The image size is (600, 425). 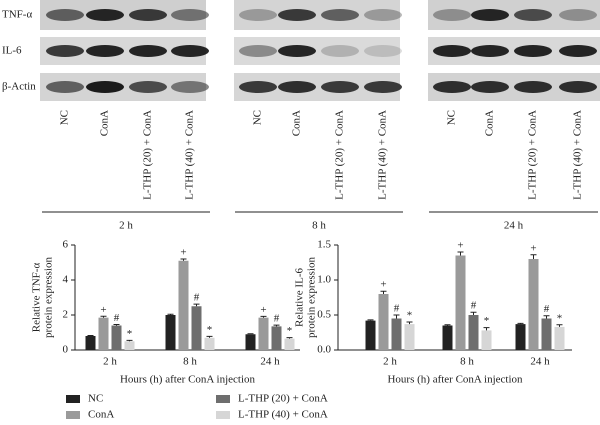 What do you see at coordinates (101, 415) in the screenshot?
I see `legend-label: ConA` at bounding box center [101, 415].